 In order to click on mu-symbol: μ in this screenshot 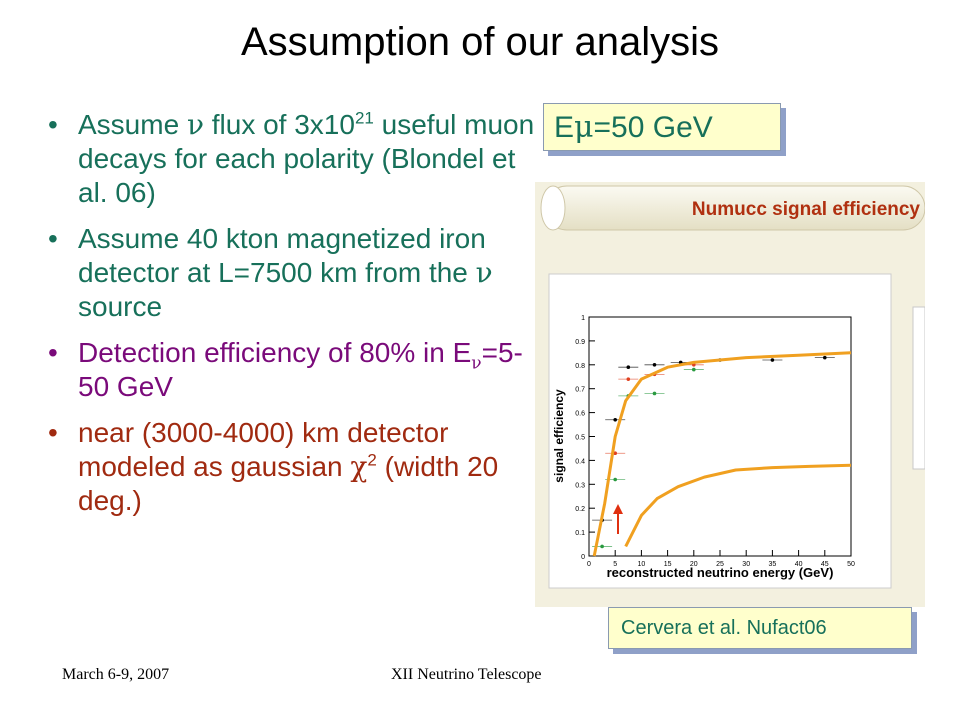, I will do `click(584, 127)`.